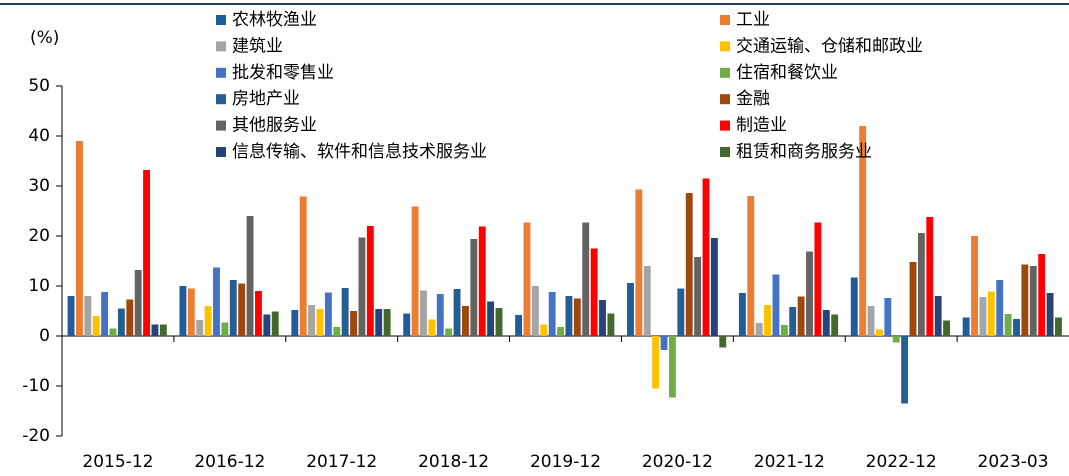 This screenshot has width=1069, height=476. I want to click on x-tick-label: 2023-03, so click(1013, 462).